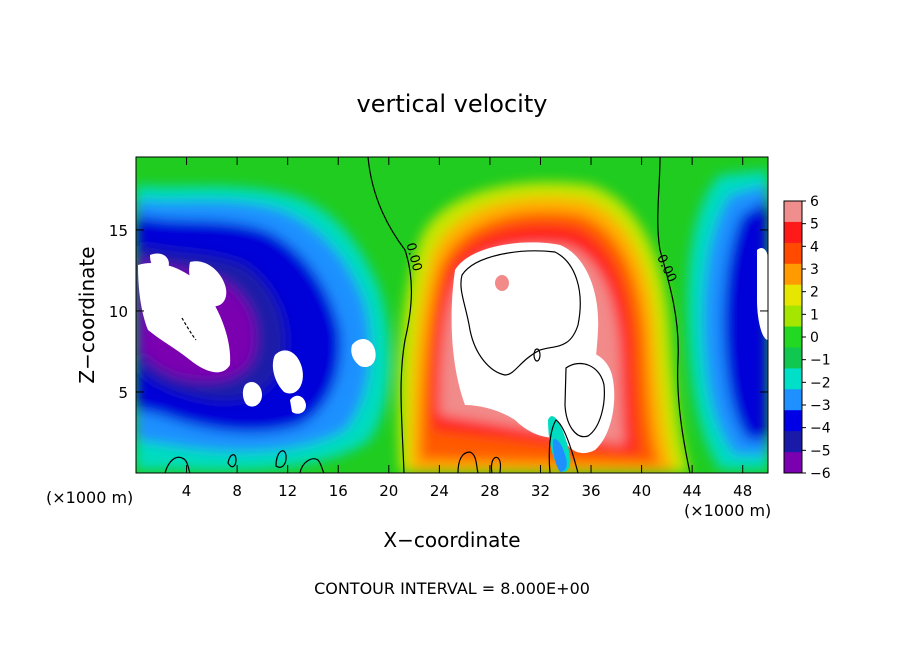 This screenshot has width=904, height=654. I want to click on x-tick-label: 12, so click(287, 491).